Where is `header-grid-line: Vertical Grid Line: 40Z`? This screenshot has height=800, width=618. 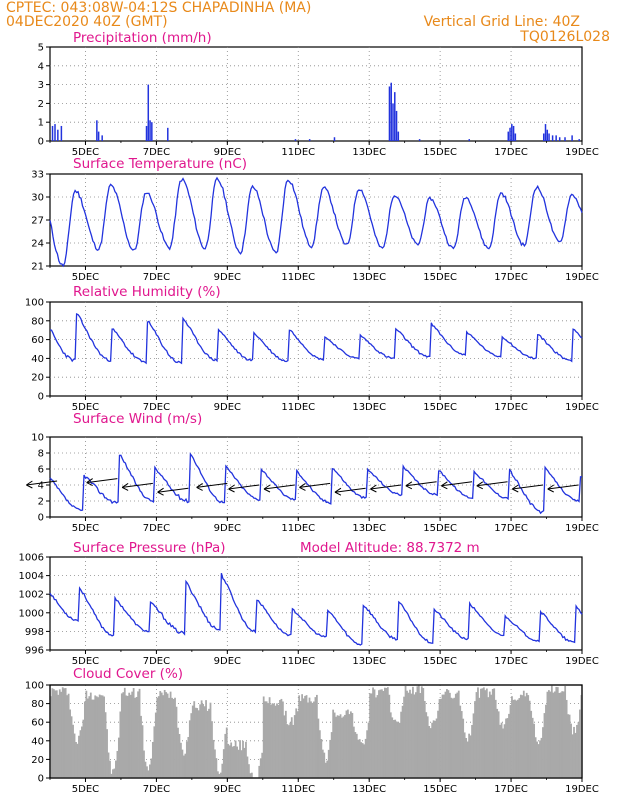
header-grid-line: Vertical Grid Line: 40Z is located at coordinates (502, 22).